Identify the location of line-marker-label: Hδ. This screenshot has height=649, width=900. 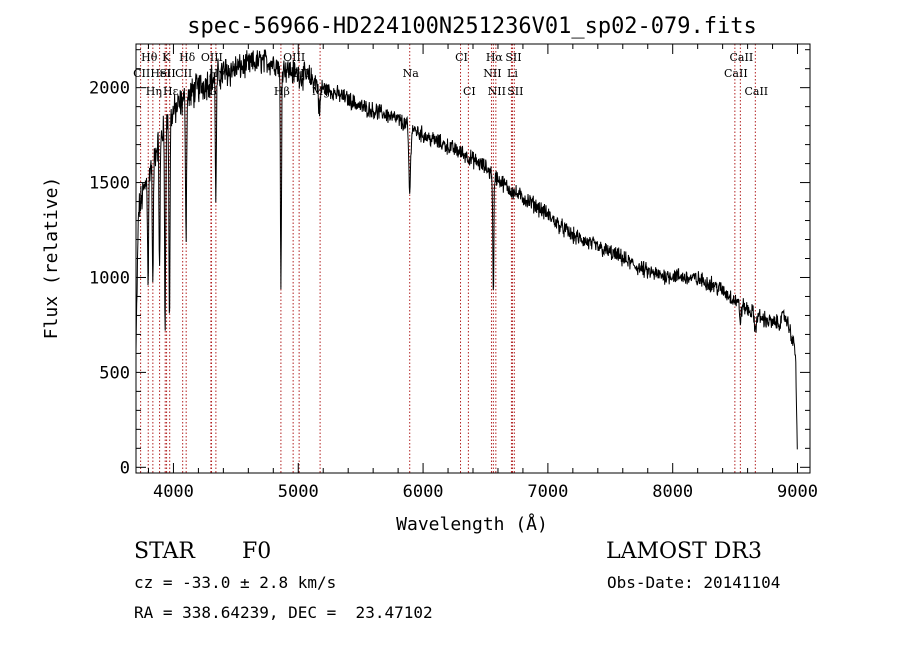
(187, 57).